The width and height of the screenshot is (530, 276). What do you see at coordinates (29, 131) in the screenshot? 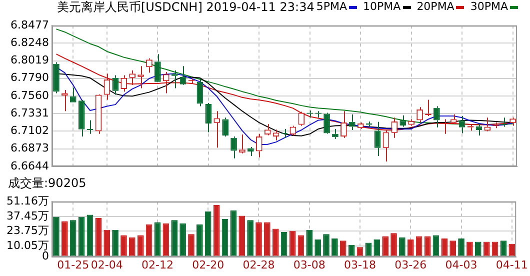
I see `y-tick-label: 6.7102` at bounding box center [29, 131].